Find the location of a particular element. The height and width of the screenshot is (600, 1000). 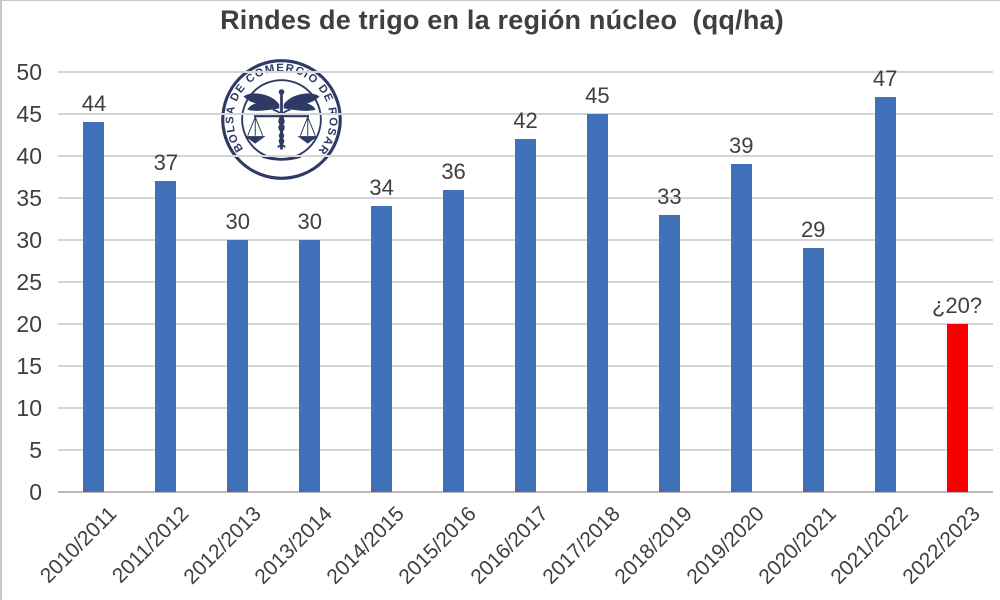

bar-2010-2011 is located at coordinates (94, 307).